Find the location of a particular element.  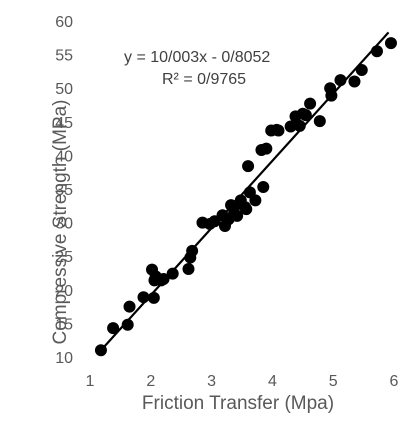

x-tick-label: 2 is located at coordinates (150, 381).